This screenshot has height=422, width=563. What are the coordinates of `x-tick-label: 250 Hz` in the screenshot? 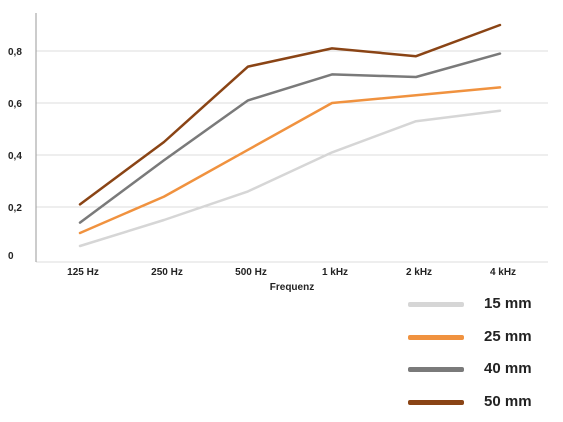 It's located at (167, 272).